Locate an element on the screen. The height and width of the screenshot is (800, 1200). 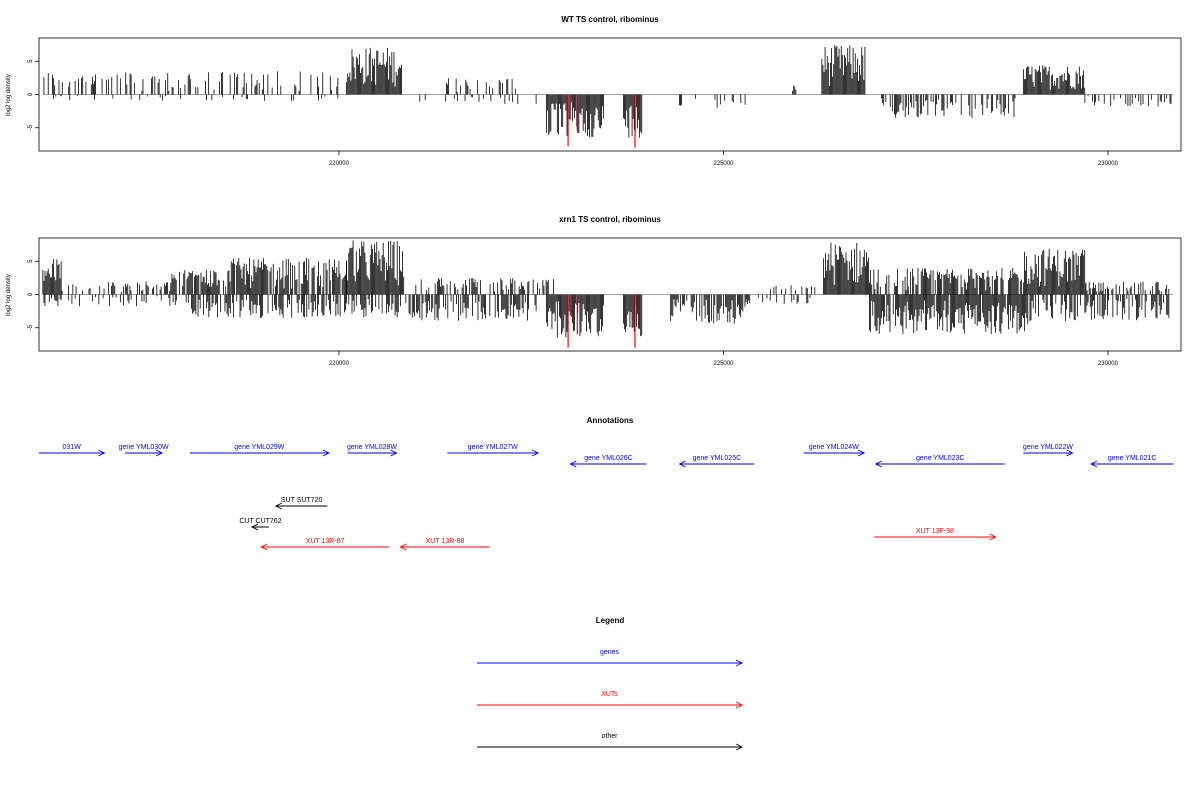
annotation-feature: gene YML026C is located at coordinates (608, 461).